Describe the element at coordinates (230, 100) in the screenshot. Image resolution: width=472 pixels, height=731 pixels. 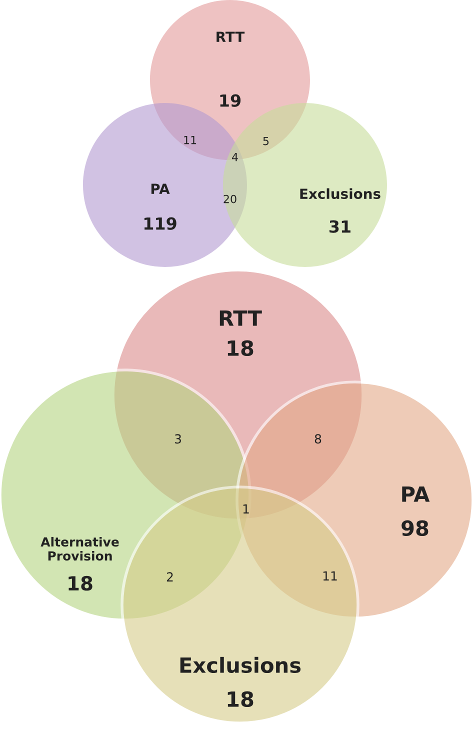
I see `data-label: 19` at that location.